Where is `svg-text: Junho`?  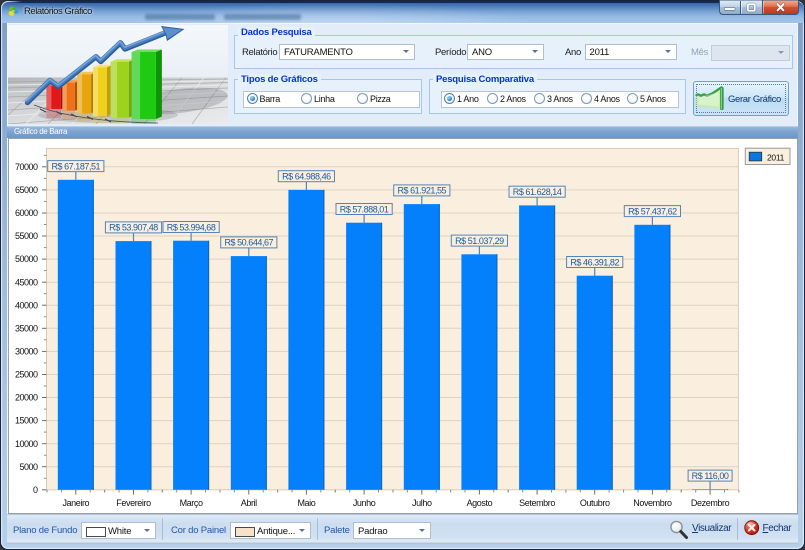
svg-text: Junho is located at coordinates (364, 503).